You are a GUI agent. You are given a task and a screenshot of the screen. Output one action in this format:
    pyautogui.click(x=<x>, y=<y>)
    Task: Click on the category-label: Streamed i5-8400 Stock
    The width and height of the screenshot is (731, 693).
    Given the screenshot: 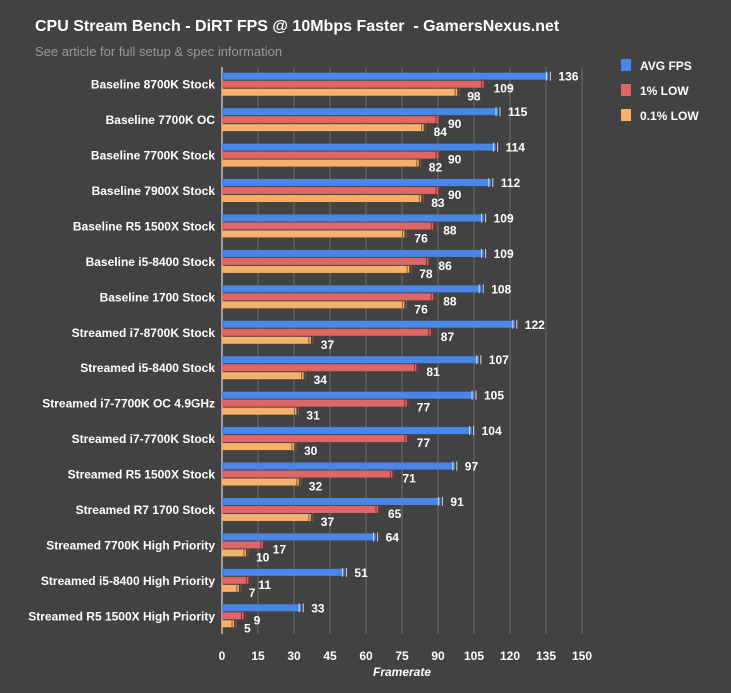 What is the action you would take?
    pyautogui.click(x=147, y=368)
    